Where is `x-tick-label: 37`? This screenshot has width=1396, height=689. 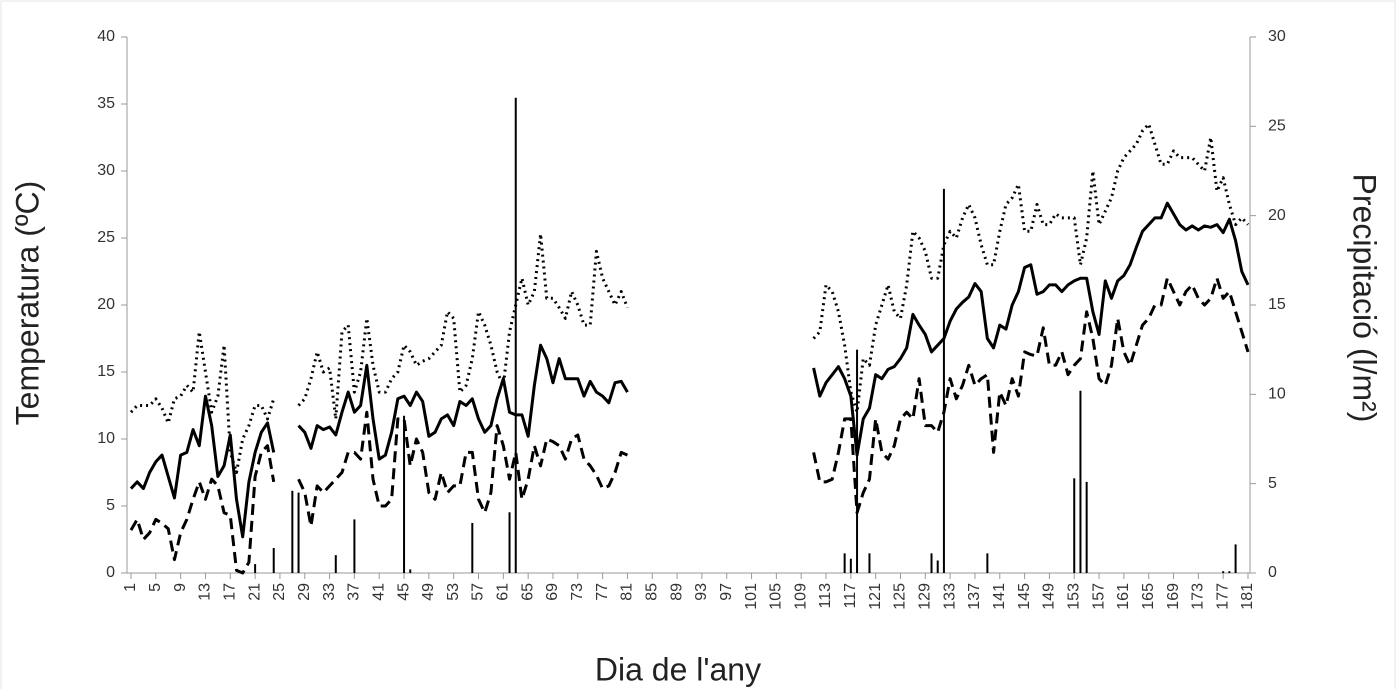
x-tick-label: 37 is located at coordinates (354, 592).